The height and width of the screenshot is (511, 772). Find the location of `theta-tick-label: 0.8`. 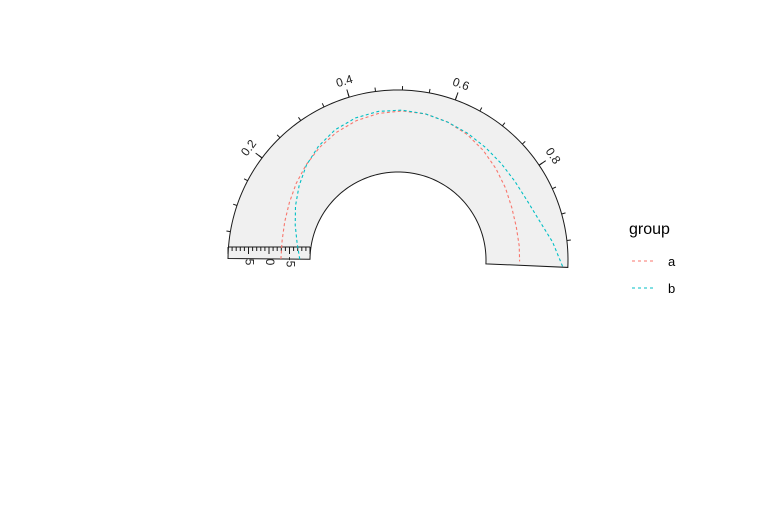

theta-tick-label: 0.8 is located at coordinates (553, 156).